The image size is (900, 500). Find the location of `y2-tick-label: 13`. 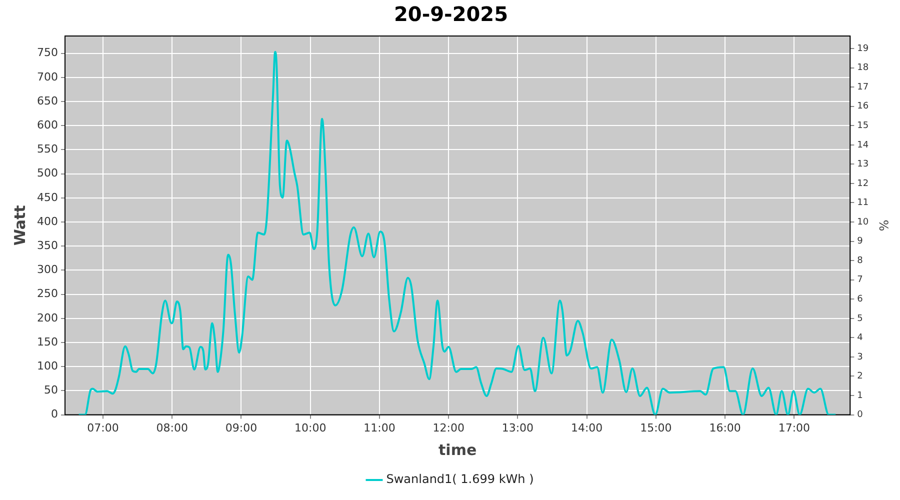

y2-tick-label: 13 is located at coordinates (863, 165).